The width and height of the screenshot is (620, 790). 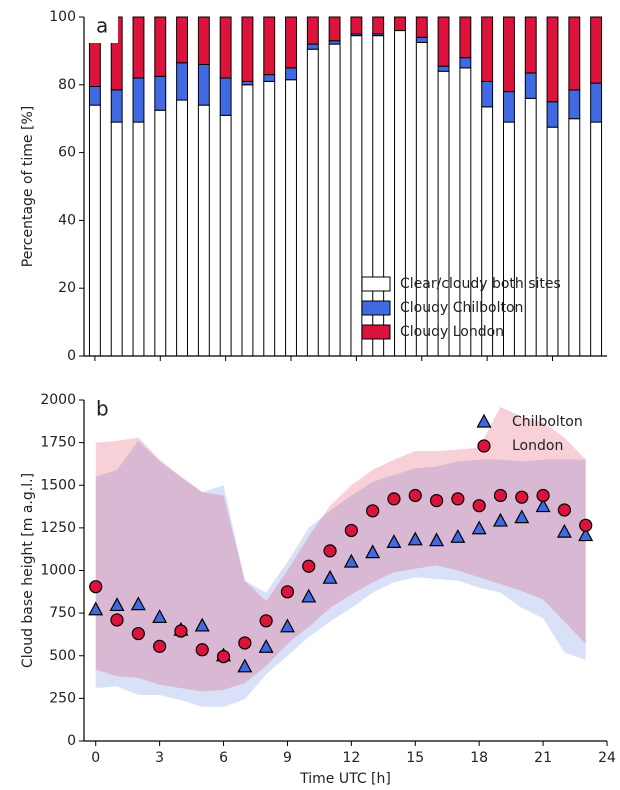 I want to click on legend-label: Clear/cloudy both sites, so click(x=480, y=284).